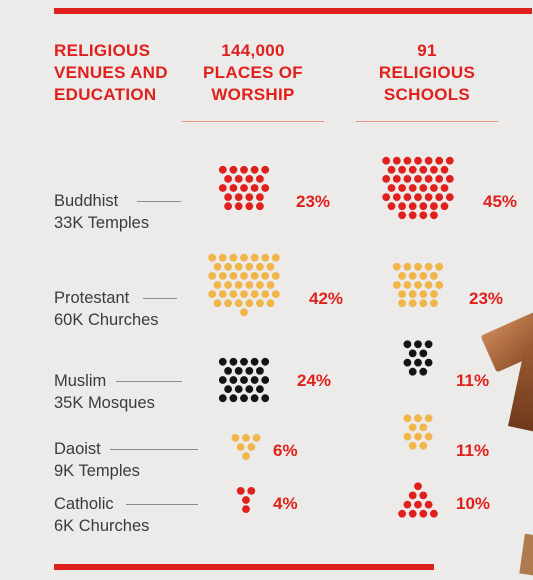 The height and width of the screenshot is (580, 533). Describe the element at coordinates (427, 121) in the screenshot. I see `column-divider` at that location.